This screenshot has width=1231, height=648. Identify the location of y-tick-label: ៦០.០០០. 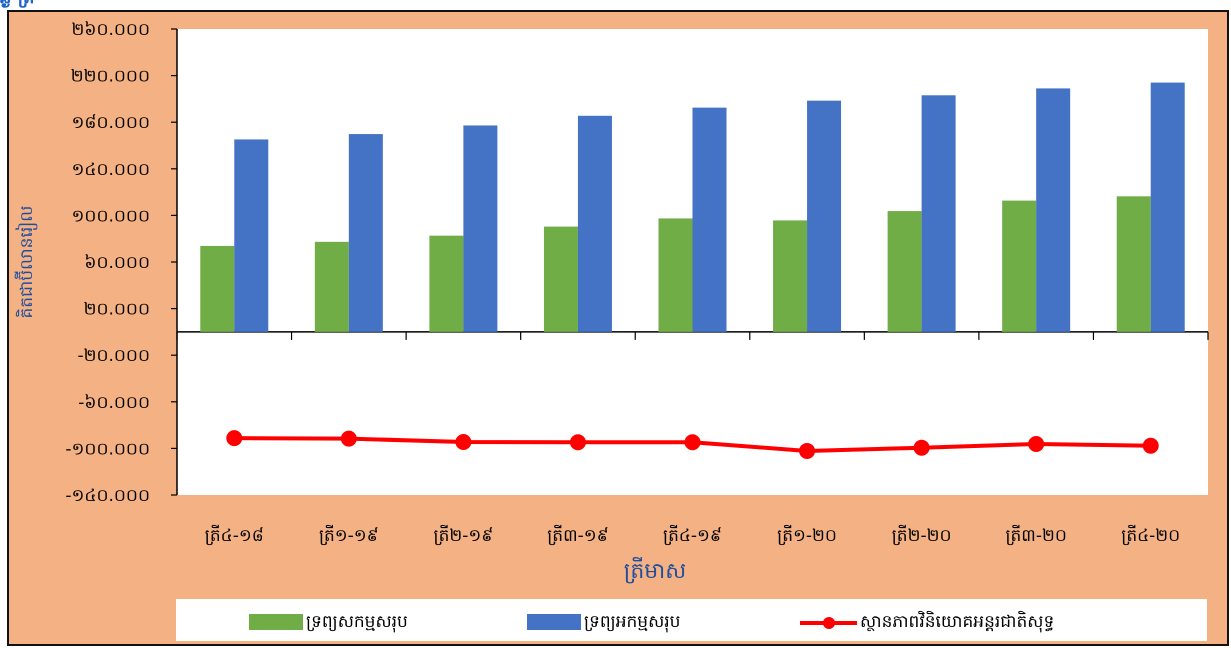
(117, 263).